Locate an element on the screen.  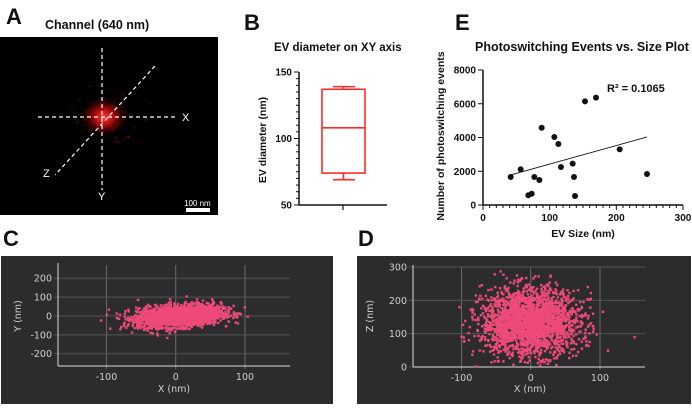
d-y-tick-label: 200 is located at coordinates (398, 301).